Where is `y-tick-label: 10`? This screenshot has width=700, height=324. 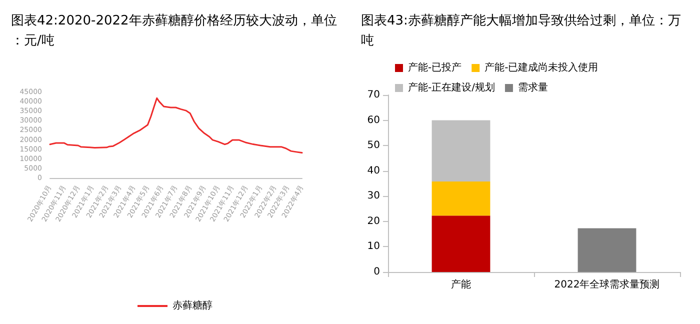 y-tick-label: 10 is located at coordinates (373, 246).